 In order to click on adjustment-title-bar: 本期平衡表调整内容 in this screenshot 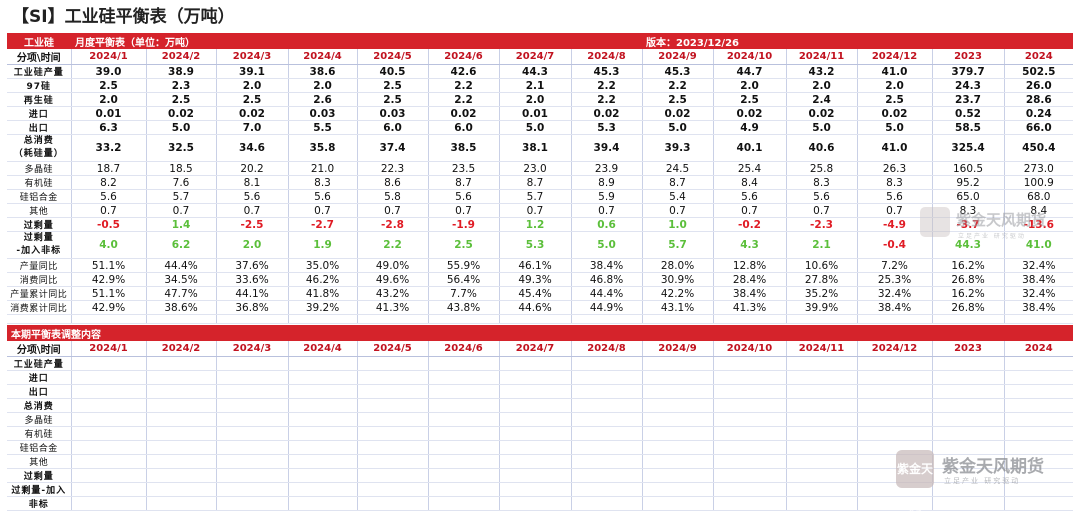, I will do `click(540, 333)`.